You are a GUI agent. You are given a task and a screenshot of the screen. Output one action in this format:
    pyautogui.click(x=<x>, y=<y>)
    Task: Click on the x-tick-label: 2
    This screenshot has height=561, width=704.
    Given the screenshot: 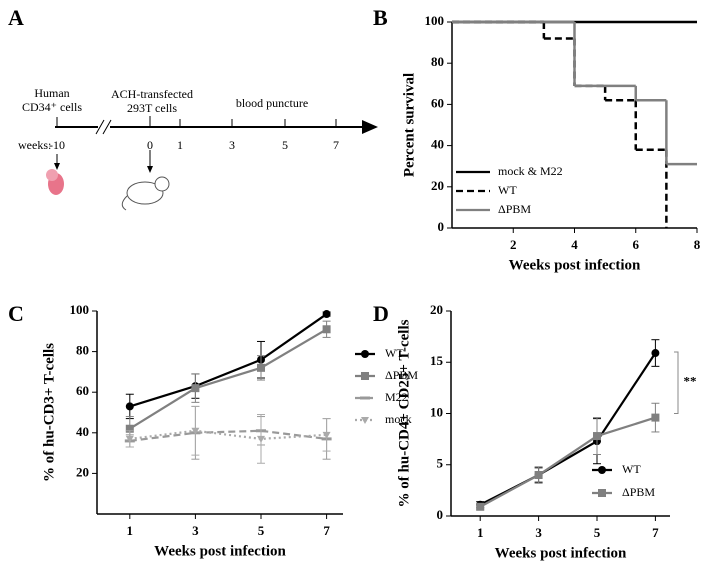 What is the action you would take?
    pyautogui.click(x=513, y=244)
    